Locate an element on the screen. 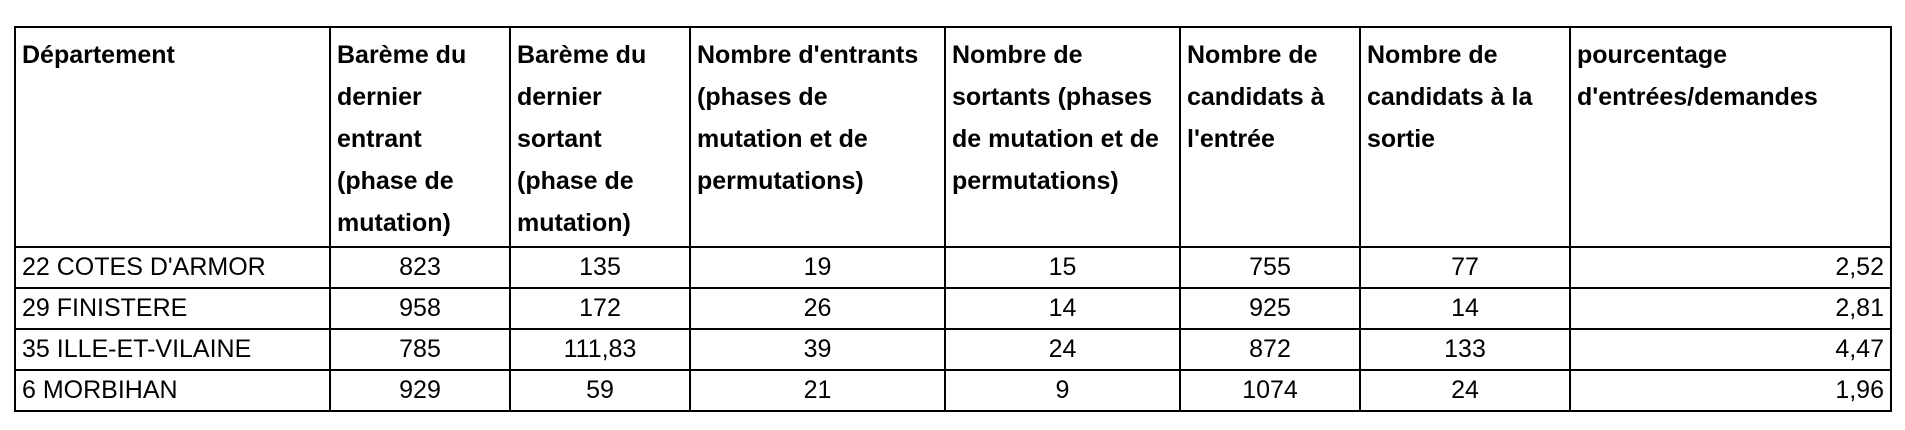 This screenshot has width=1905, height=430. cell-candidats-entree: 925 is located at coordinates (1270, 308).